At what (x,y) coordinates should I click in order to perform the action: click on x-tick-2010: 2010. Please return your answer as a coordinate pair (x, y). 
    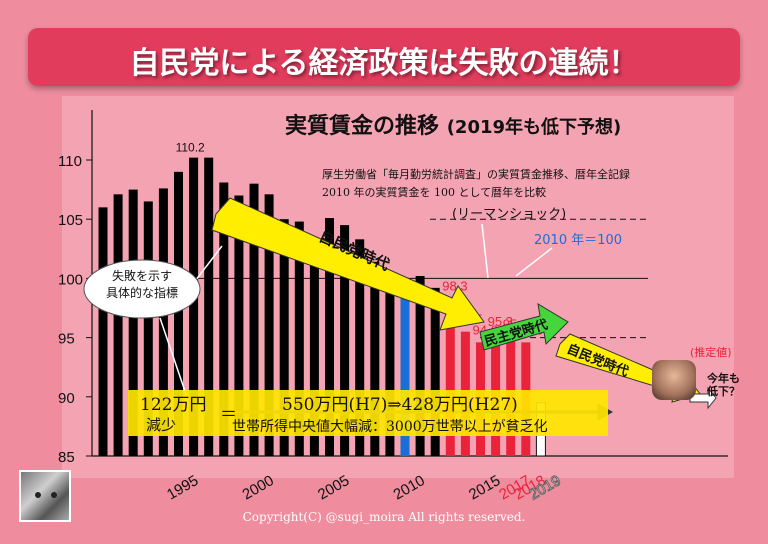
    Looking at the image, I should click on (409, 487).